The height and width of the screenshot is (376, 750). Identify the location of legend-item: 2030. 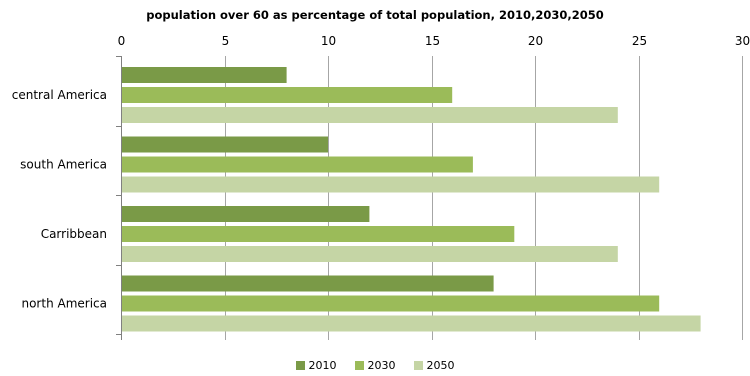
(375, 365).